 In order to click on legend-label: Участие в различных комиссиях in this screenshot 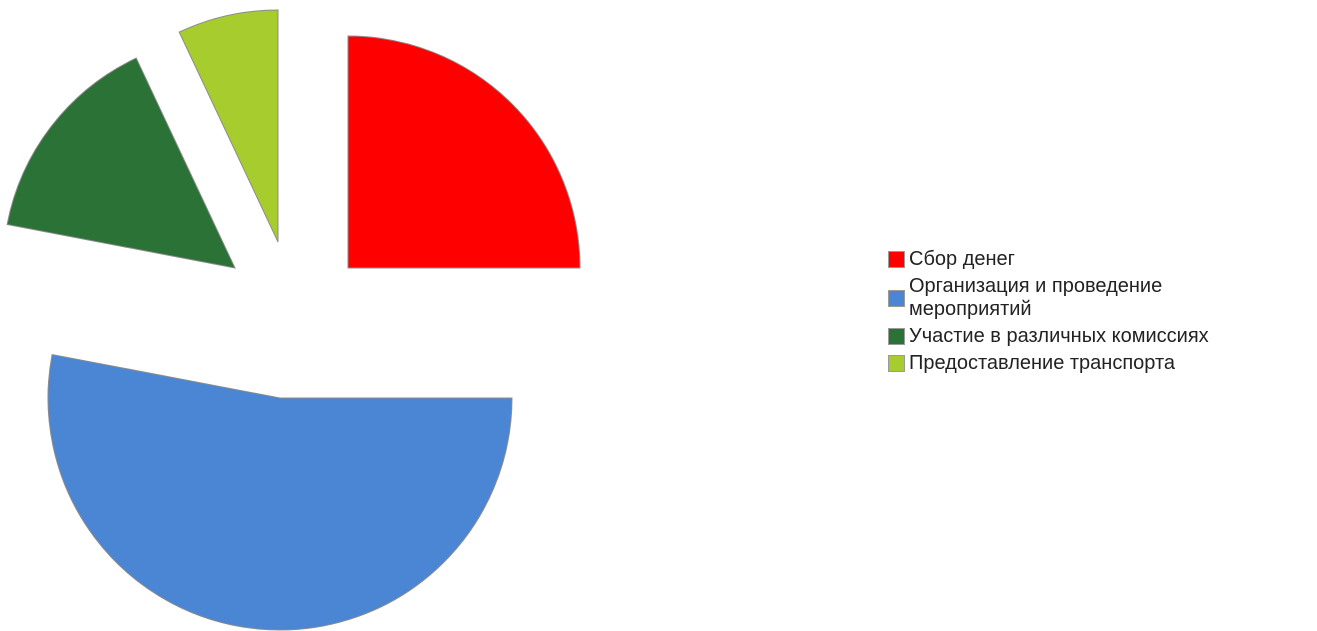, I will do `click(1059, 336)`.